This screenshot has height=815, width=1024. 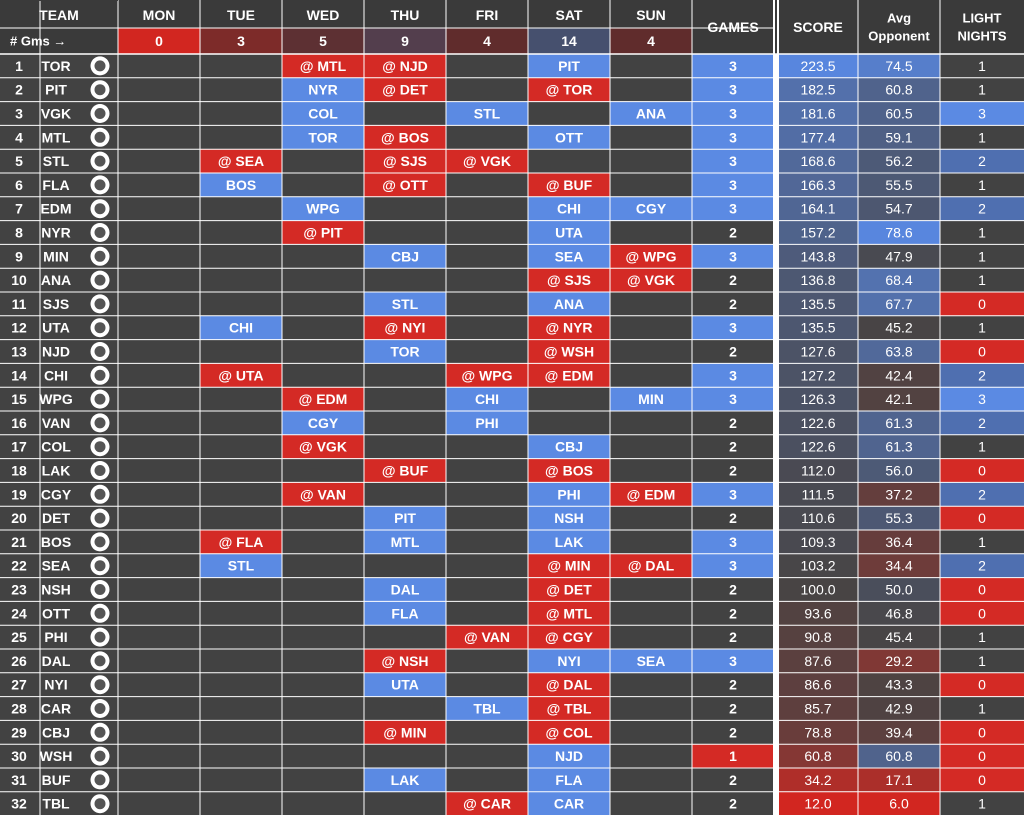 I want to click on team-abbreviation: CGY, so click(x=56, y=494).